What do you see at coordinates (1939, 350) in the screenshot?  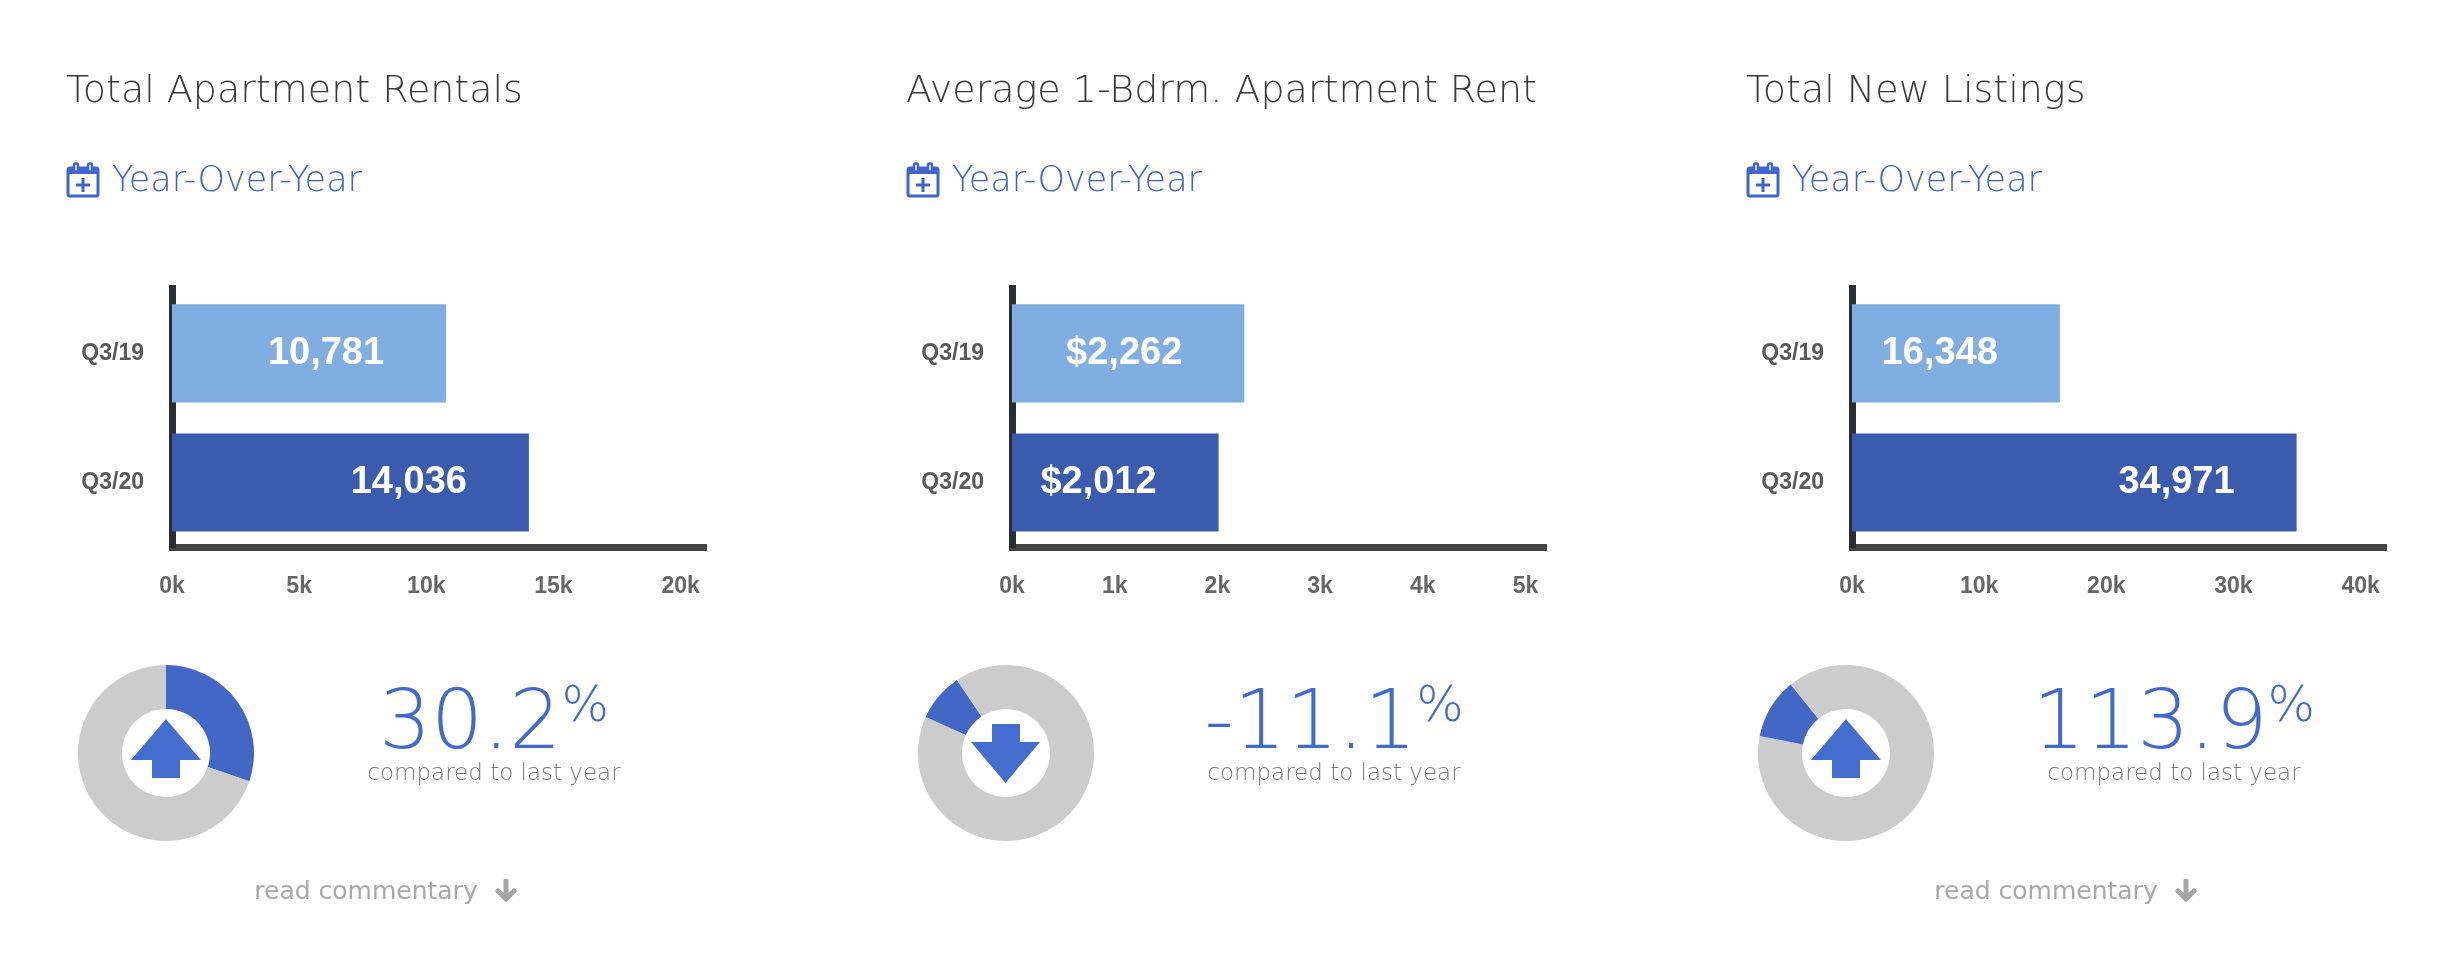 I see `data-label: 16,348` at bounding box center [1939, 350].